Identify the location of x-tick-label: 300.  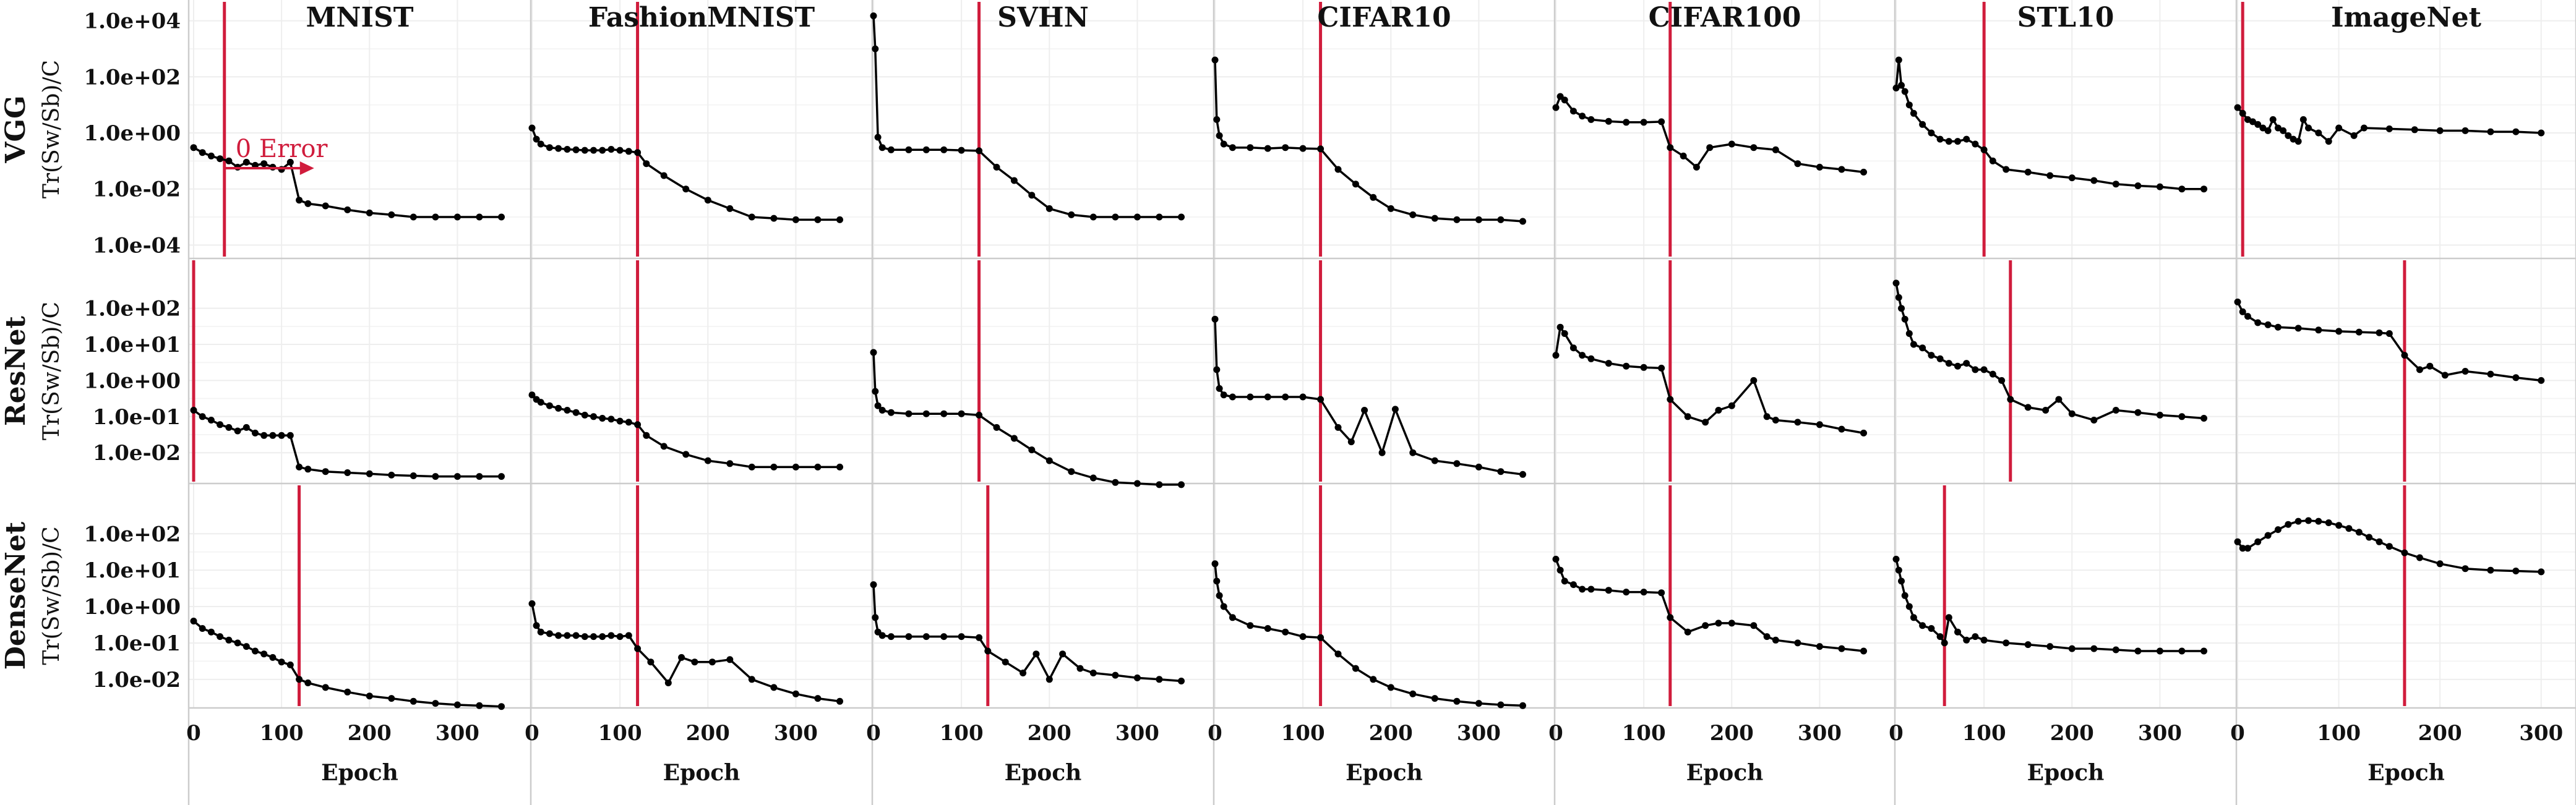
(796, 733).